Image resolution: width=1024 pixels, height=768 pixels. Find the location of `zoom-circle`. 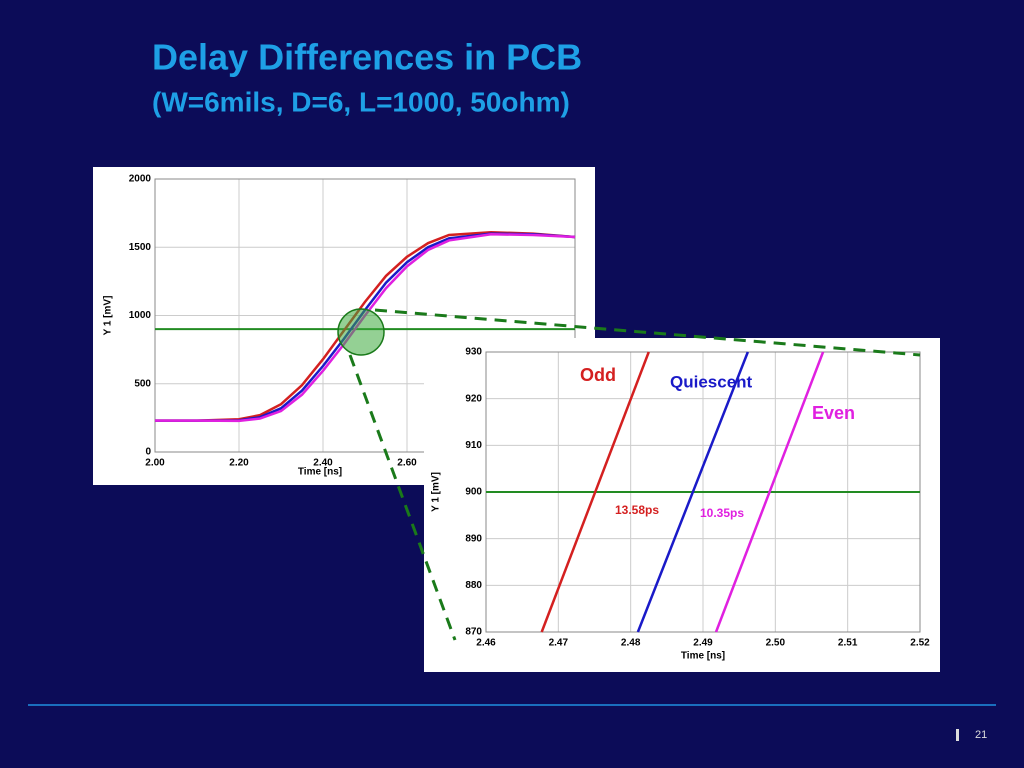

zoom-circle is located at coordinates (361, 332).